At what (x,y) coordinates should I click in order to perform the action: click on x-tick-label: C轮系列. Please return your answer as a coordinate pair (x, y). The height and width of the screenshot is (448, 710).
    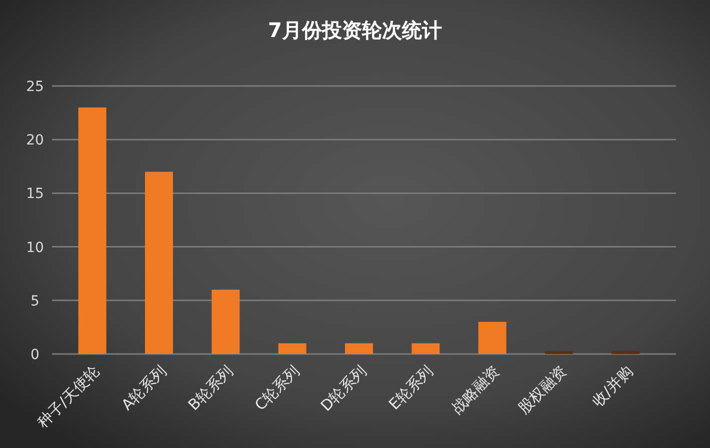
    Looking at the image, I should click on (277, 388).